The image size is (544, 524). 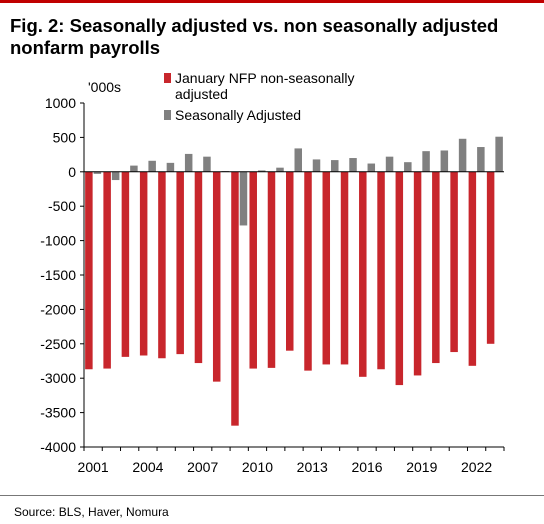 I want to click on y-tick-label: 0, so click(x=72, y=172).